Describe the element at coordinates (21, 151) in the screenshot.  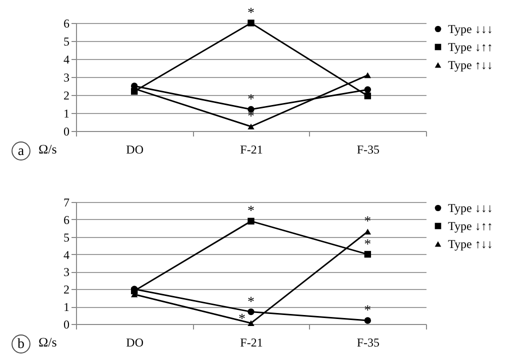
I see `text: a` at that location.